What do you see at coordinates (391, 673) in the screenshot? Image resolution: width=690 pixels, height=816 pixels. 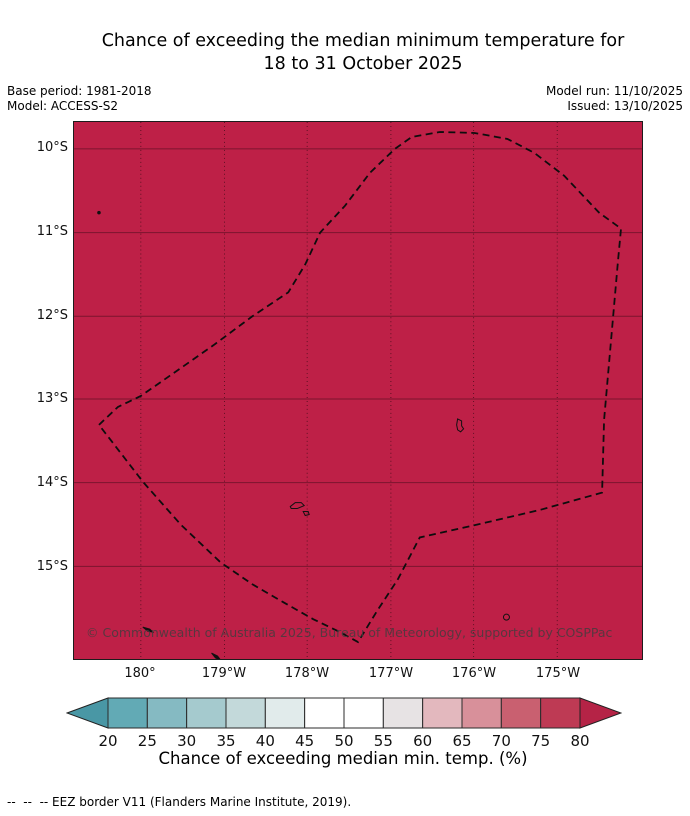 I see `x-axis-tick-label: 177°W` at bounding box center [391, 673].